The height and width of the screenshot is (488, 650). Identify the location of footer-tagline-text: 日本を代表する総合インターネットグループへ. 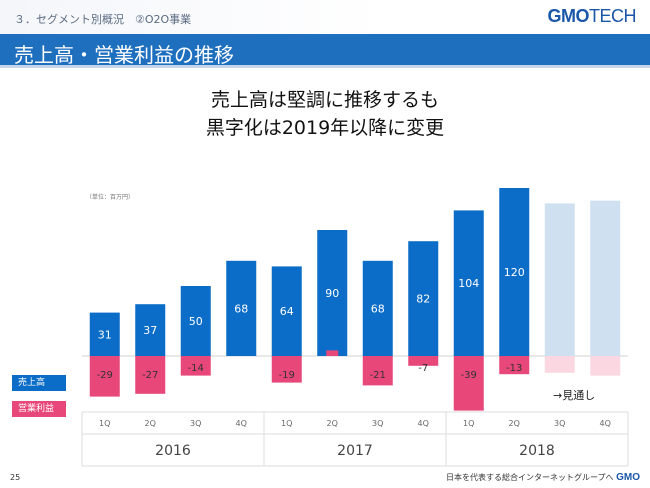
(530, 477).